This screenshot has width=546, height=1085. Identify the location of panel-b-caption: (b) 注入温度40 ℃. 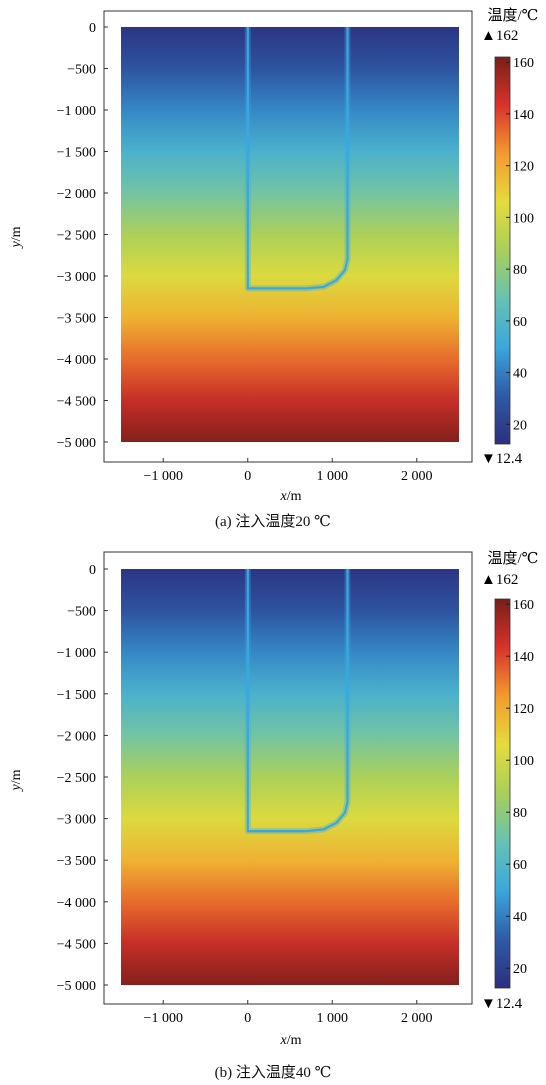
(273, 1073).